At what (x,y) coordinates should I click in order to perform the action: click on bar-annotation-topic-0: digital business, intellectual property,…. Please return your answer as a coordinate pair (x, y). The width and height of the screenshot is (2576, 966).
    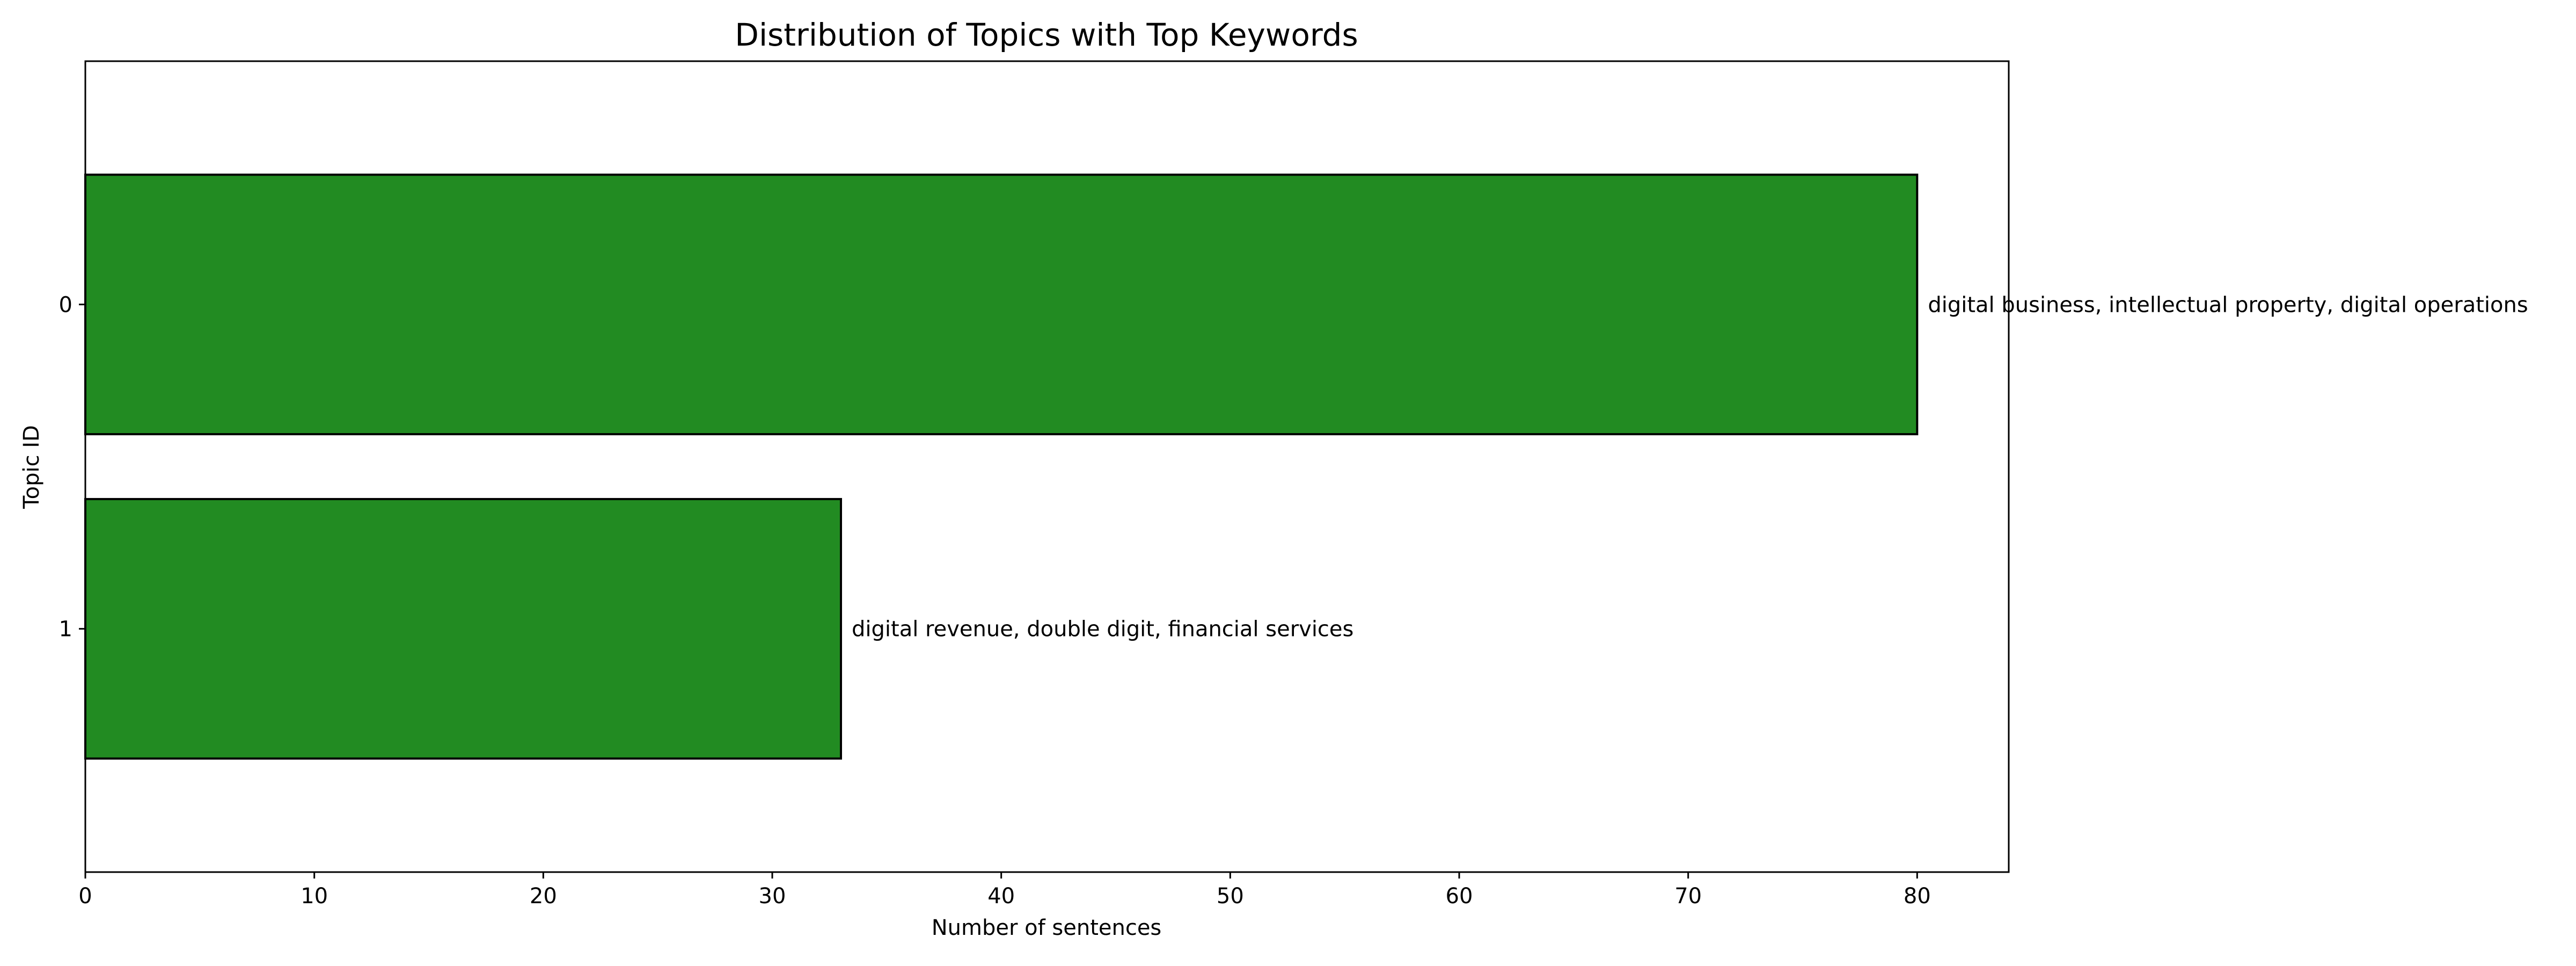
    Looking at the image, I should click on (2228, 304).